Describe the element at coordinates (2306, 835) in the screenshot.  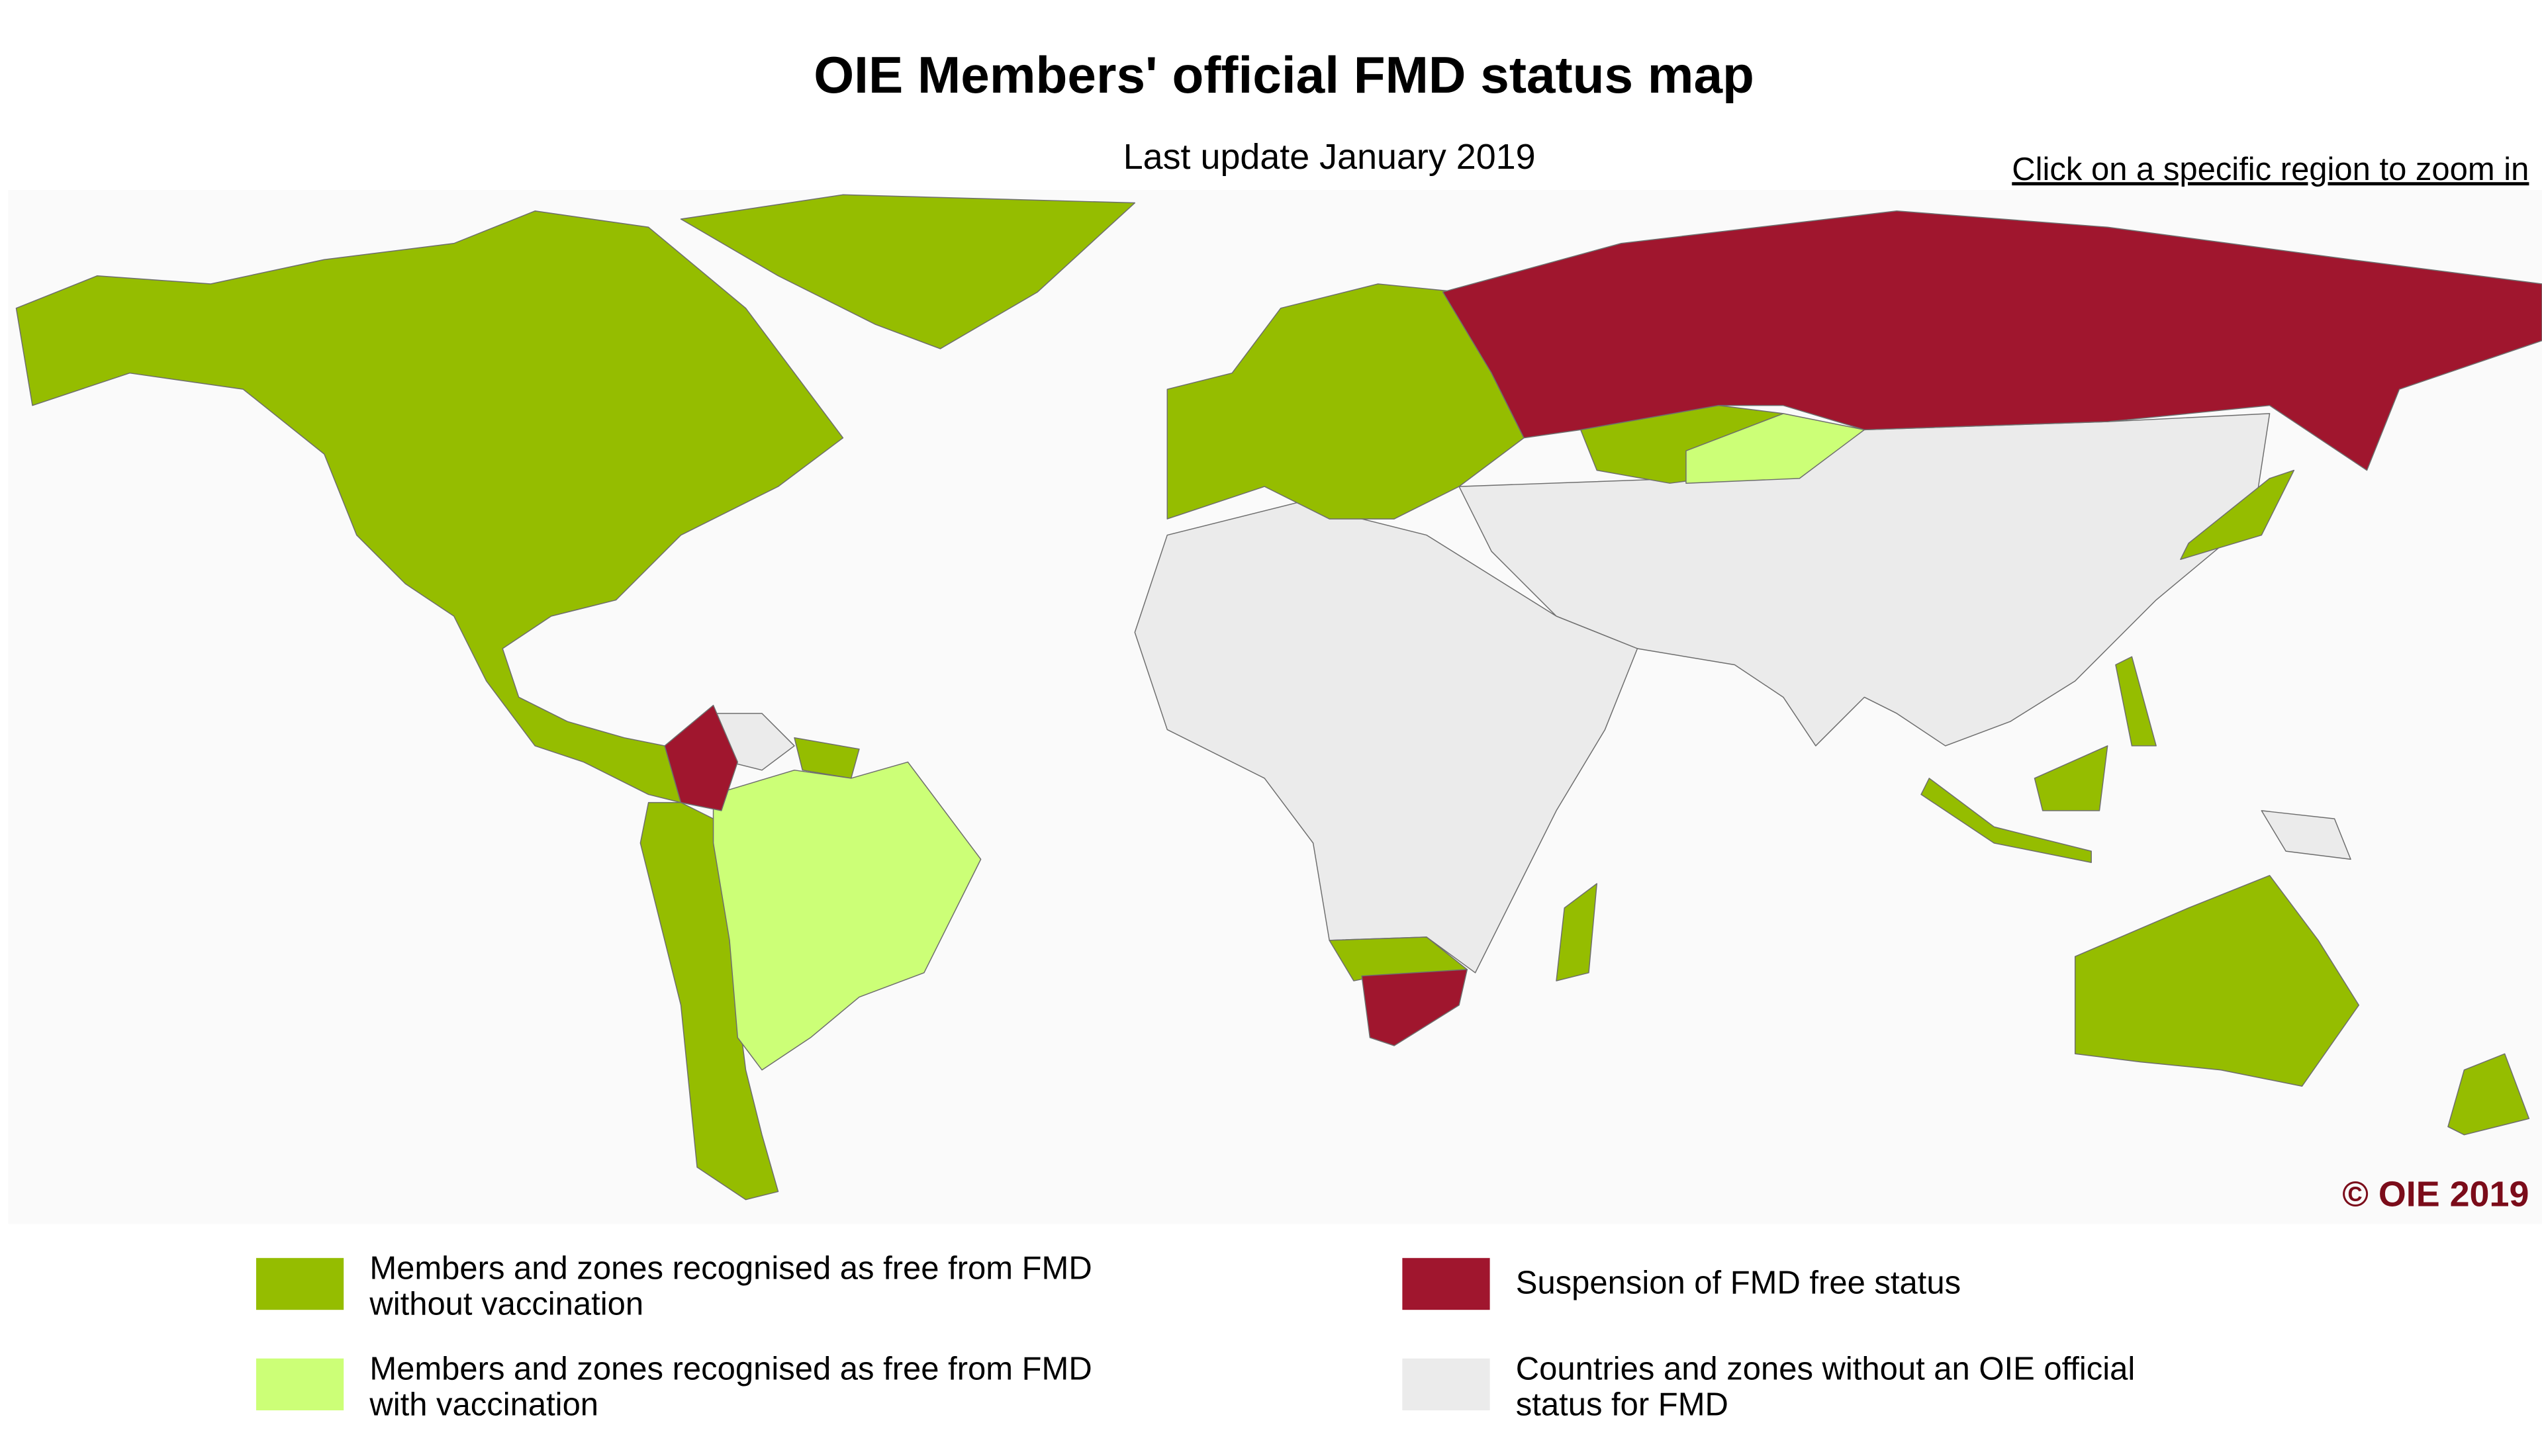
I see `png` at that location.